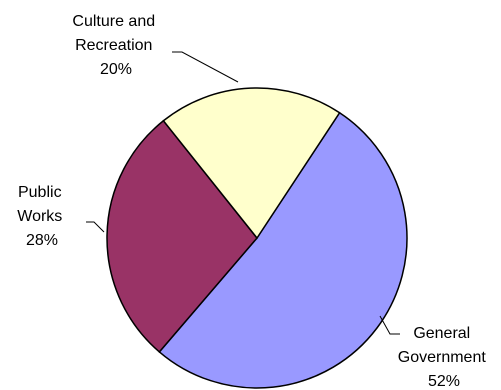 This screenshot has height=390, width=501. Describe the element at coordinates (42, 216) in the screenshot. I see `data-label-public-works: Public Works 28%` at that location.